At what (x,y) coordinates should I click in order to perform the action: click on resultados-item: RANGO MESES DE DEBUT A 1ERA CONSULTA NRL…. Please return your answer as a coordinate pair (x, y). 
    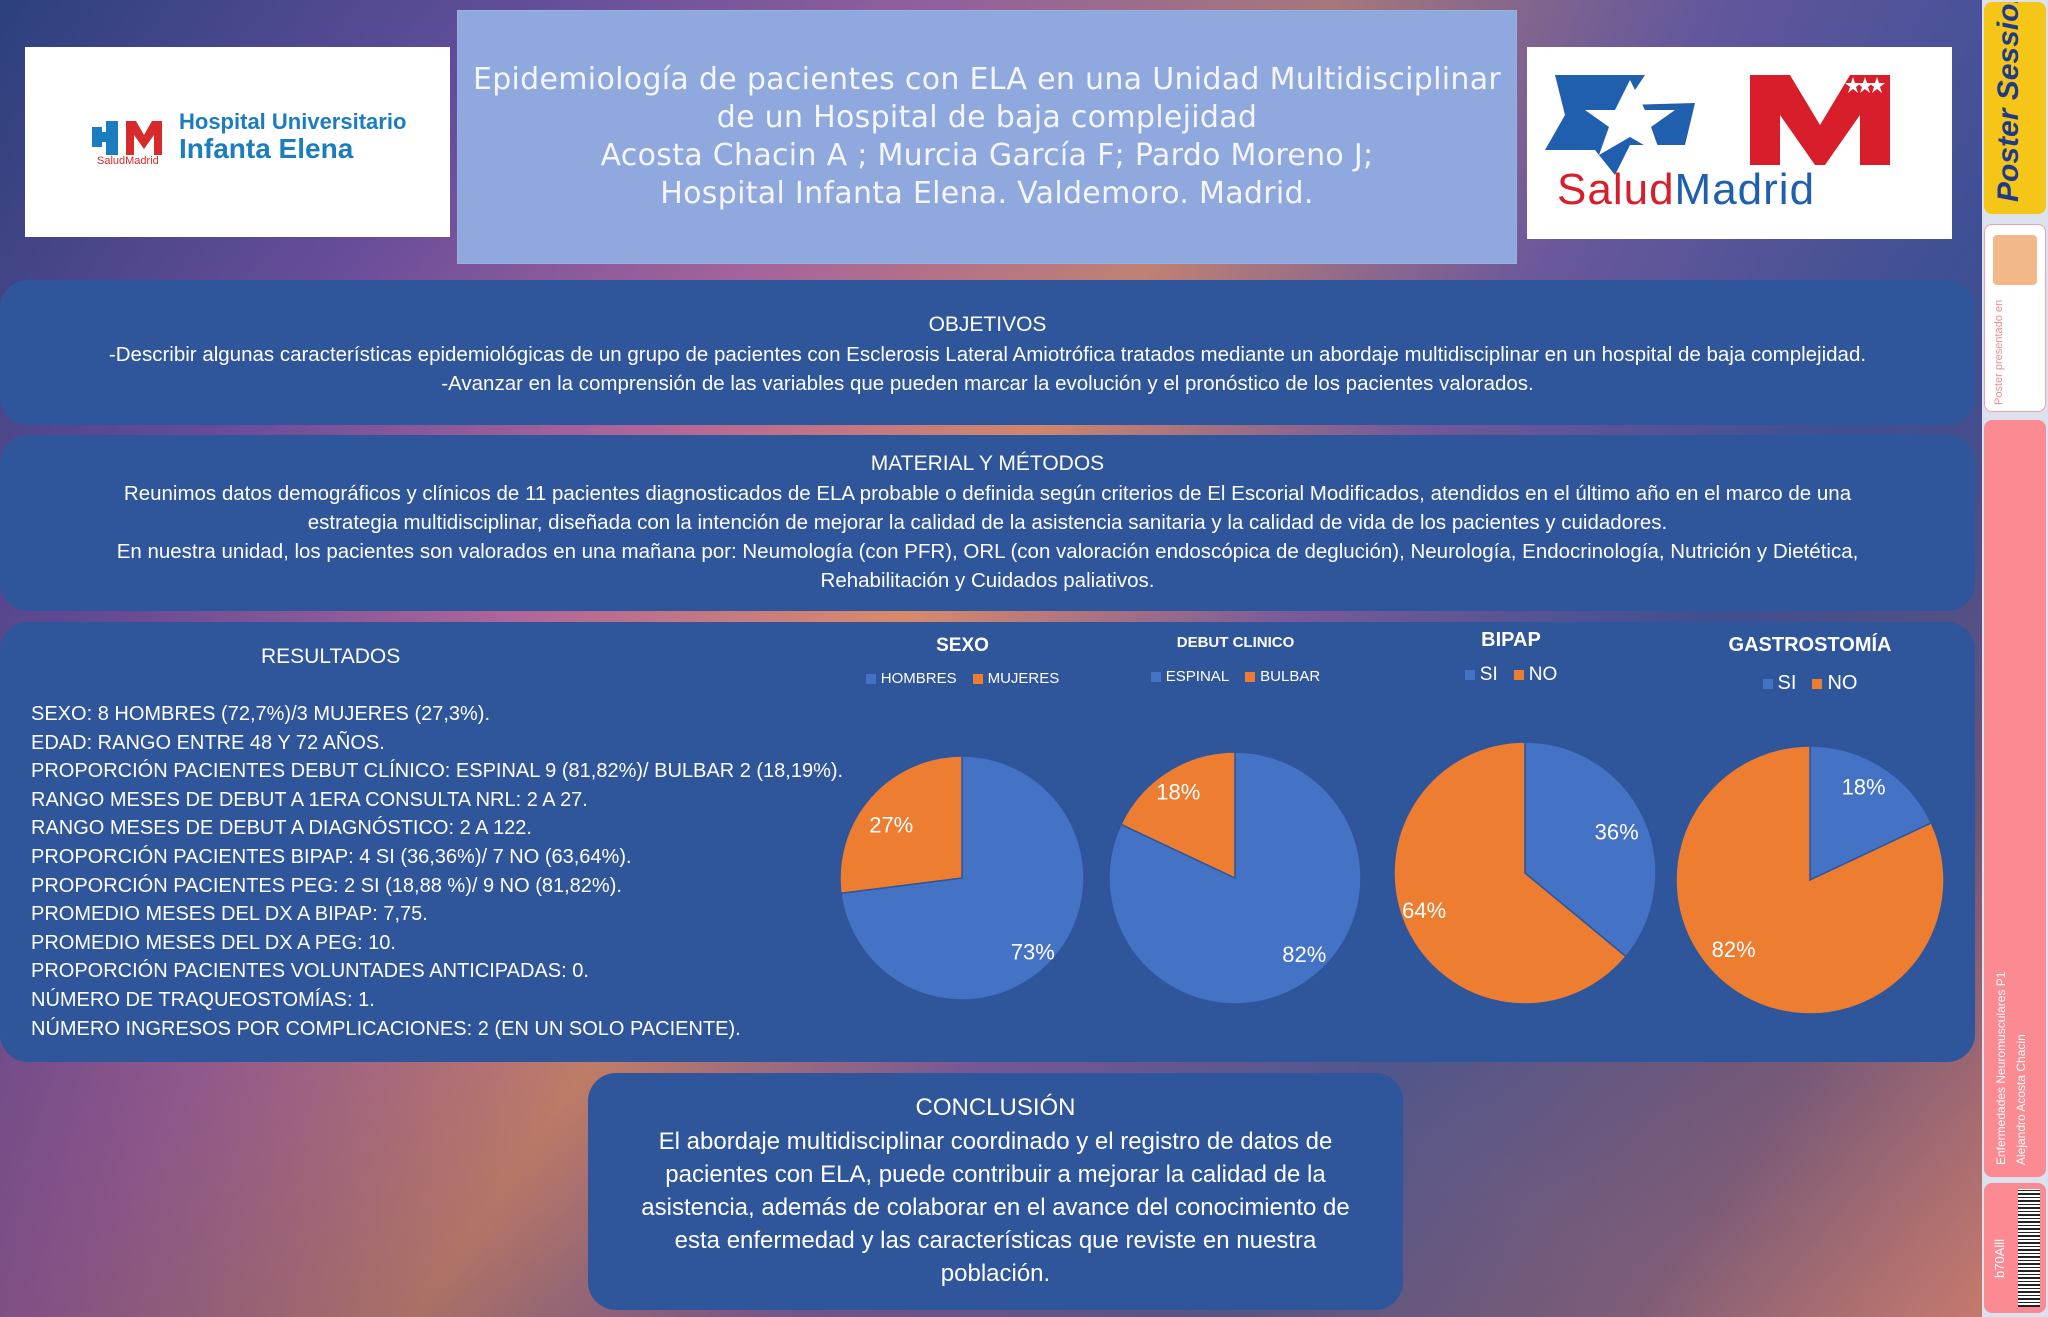
    Looking at the image, I should click on (309, 799).